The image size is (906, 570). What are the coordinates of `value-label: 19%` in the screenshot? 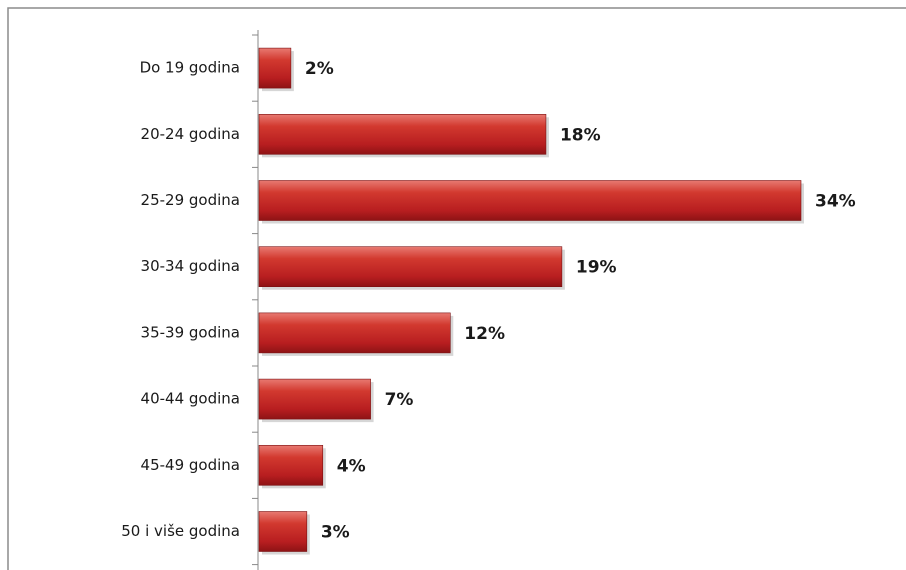 It's located at (596, 268).